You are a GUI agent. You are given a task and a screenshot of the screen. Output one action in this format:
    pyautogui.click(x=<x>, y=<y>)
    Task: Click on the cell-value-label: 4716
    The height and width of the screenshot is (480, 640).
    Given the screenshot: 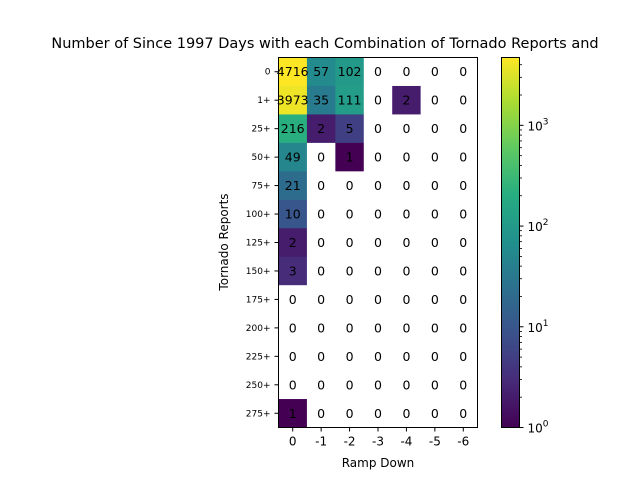 What is the action you would take?
    pyautogui.click(x=293, y=71)
    